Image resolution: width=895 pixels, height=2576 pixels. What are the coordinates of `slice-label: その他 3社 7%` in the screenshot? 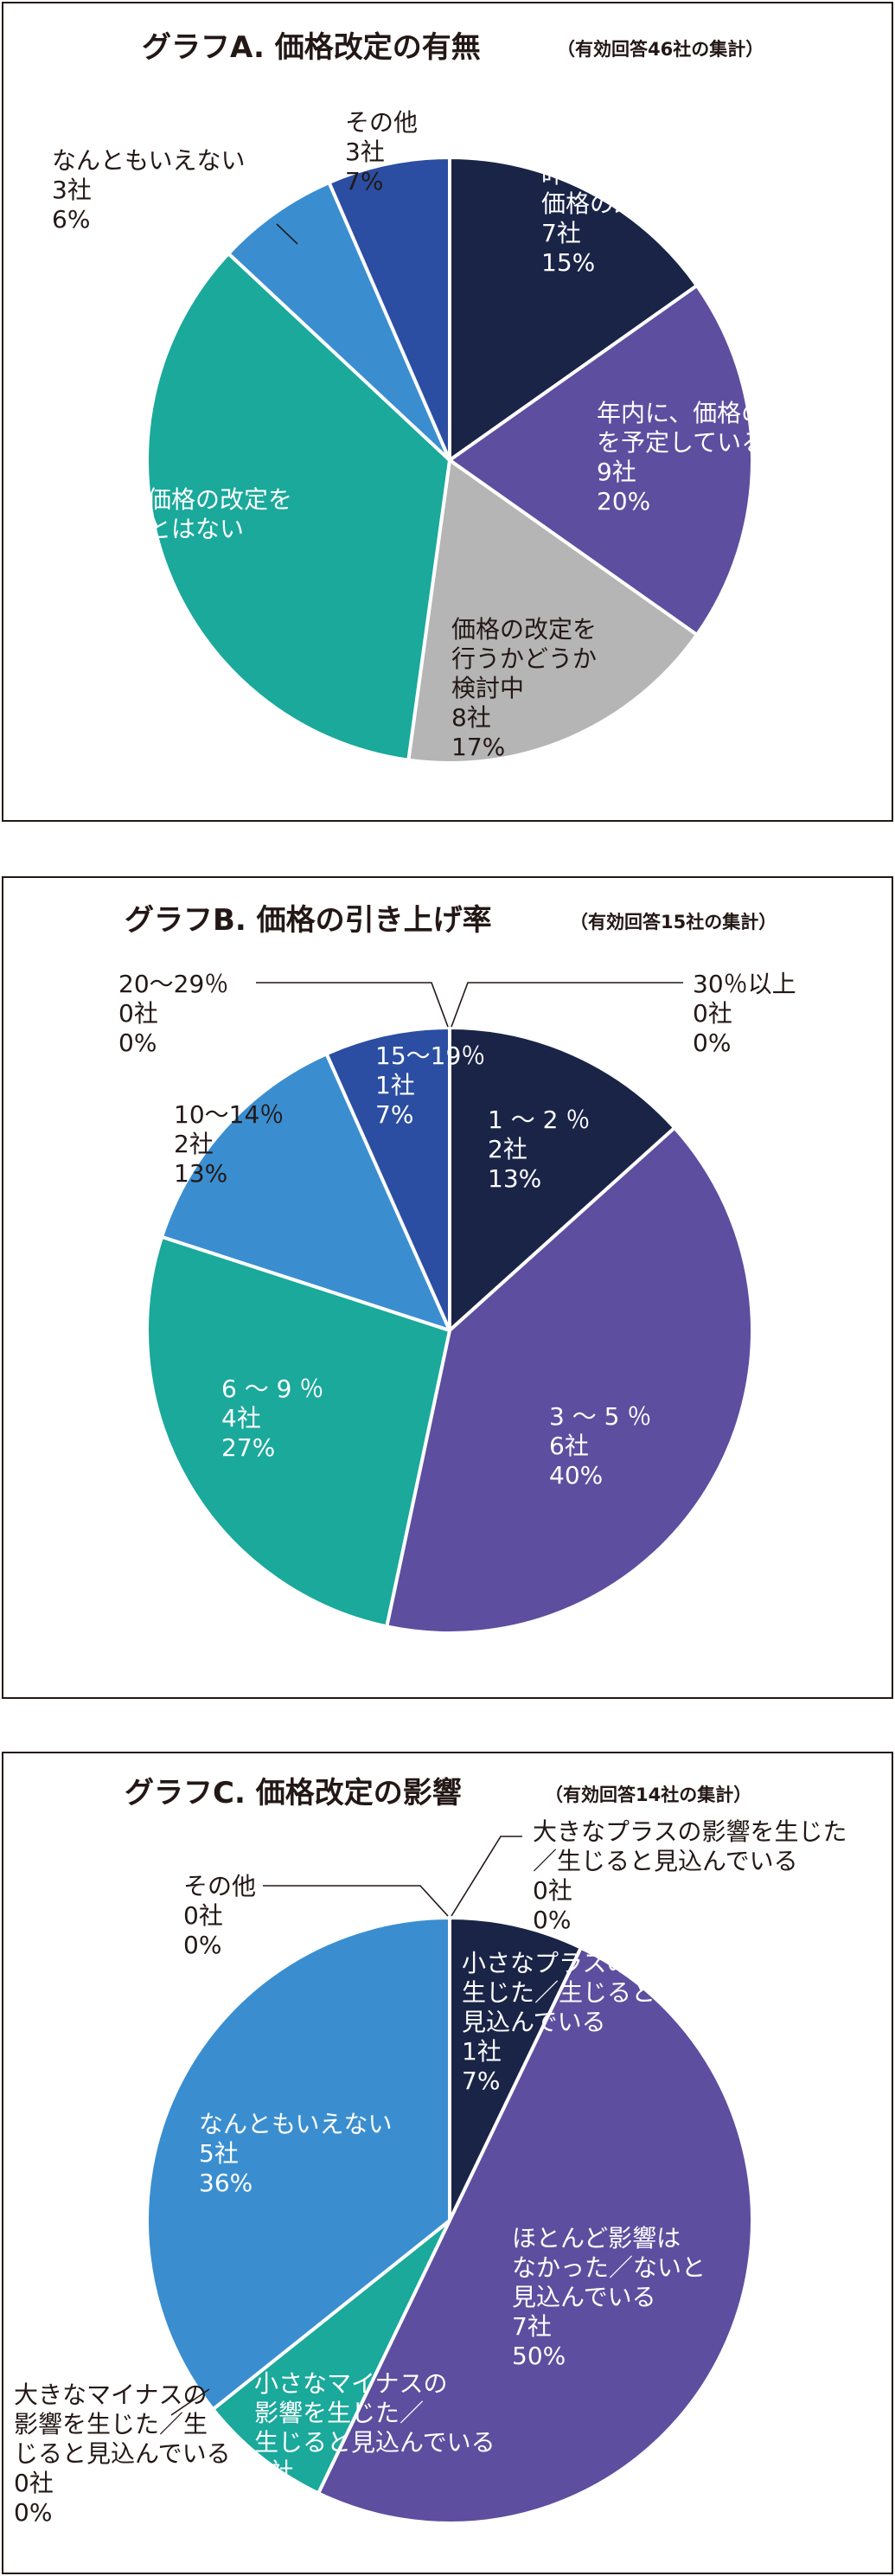 It's located at (381, 151).